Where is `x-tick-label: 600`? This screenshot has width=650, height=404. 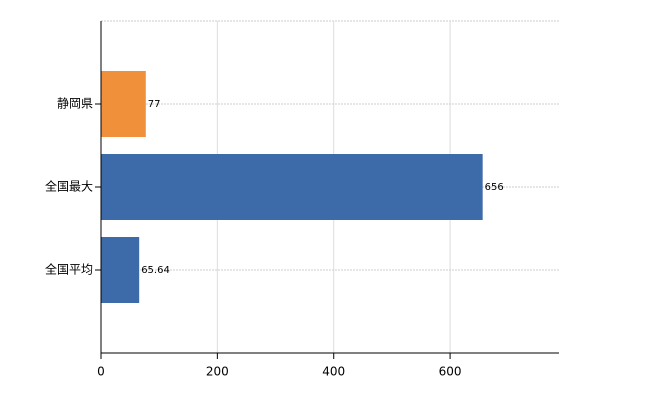
x-tick-label: 600 is located at coordinates (450, 372).